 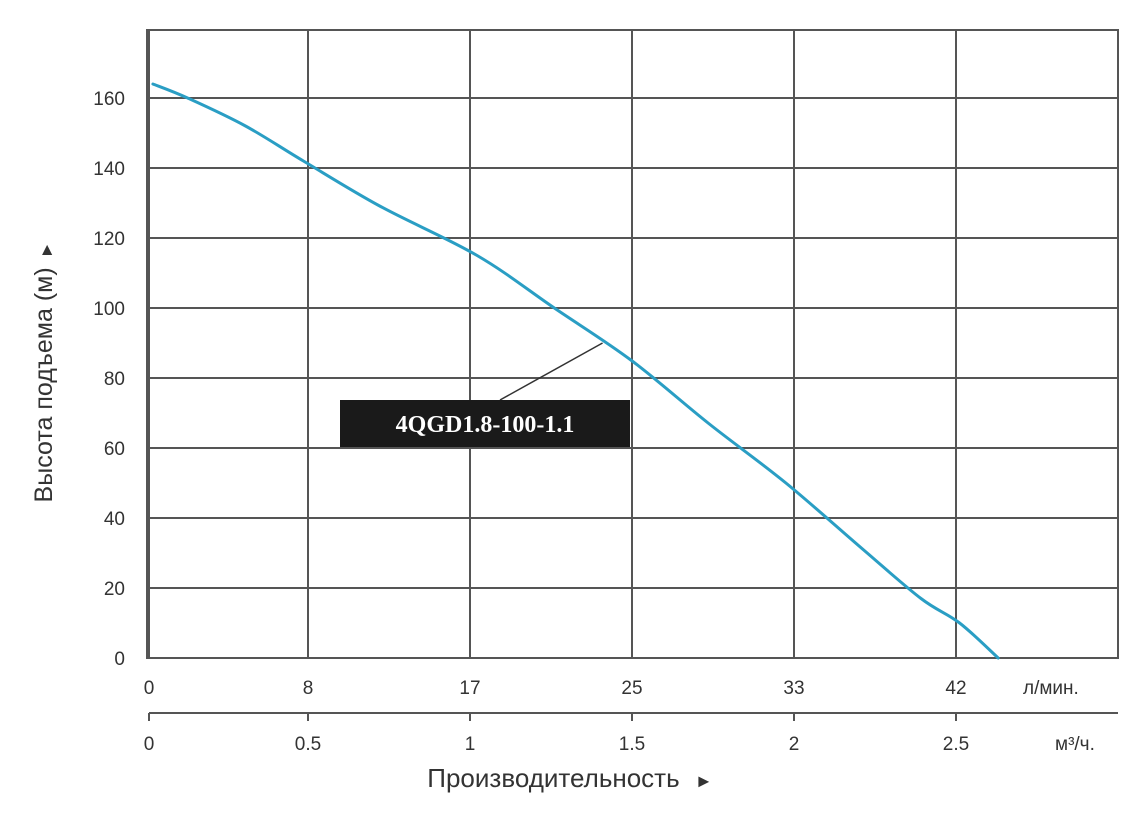 What do you see at coordinates (469, 688) in the screenshot?
I see `x-tick-label: 17` at bounding box center [469, 688].